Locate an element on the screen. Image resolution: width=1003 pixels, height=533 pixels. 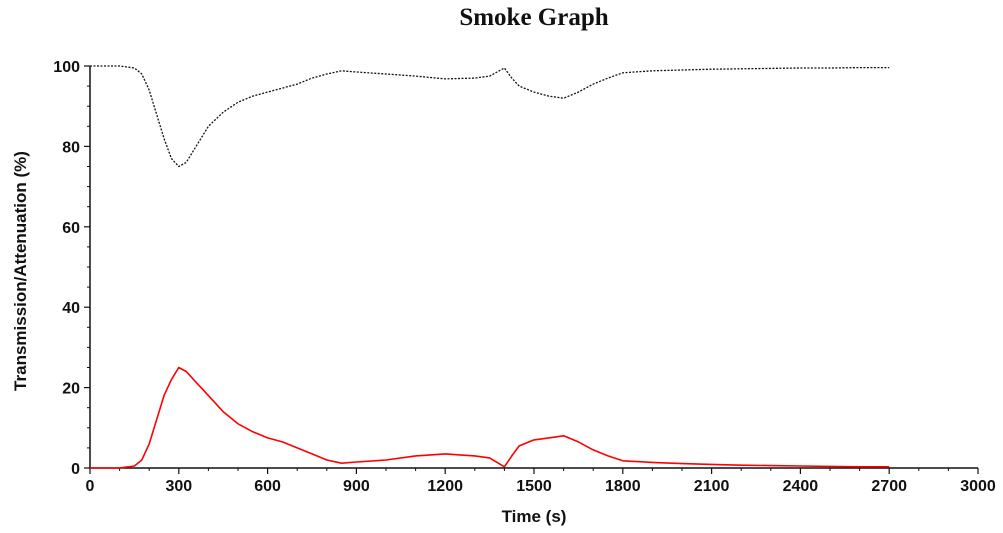
y-tick-label: 100 is located at coordinates (66, 67).